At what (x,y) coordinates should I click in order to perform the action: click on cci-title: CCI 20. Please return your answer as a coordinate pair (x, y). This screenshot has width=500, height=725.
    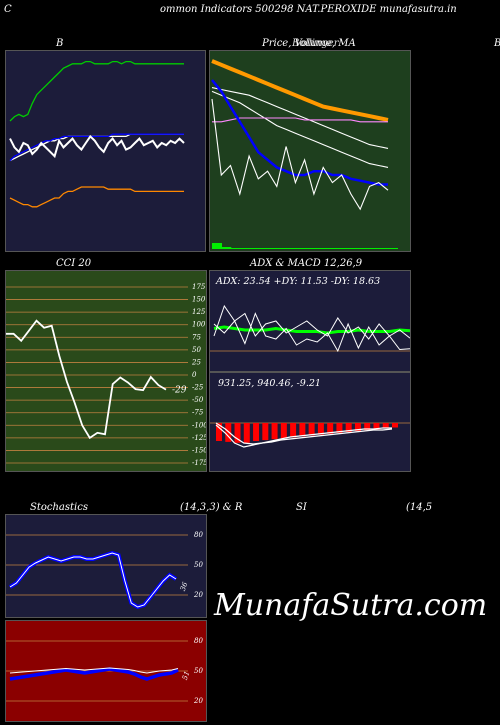
    Looking at the image, I should click on (74, 263).